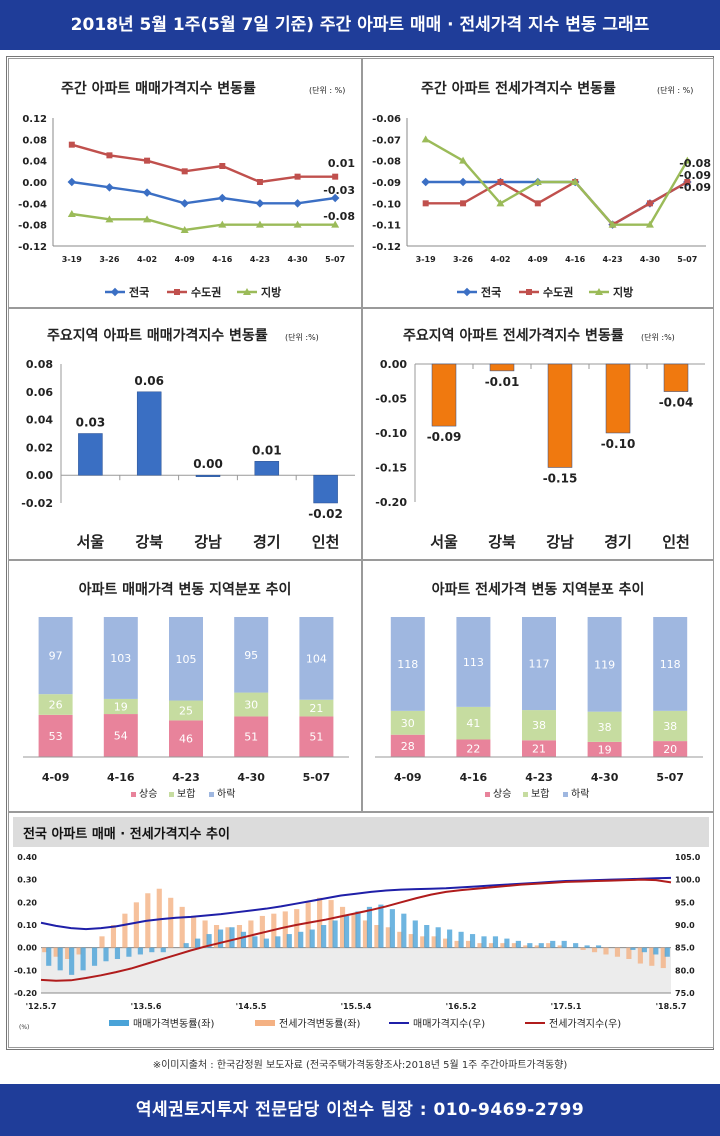 This screenshot has height=1136, width=720. I want to click on segment-label: 38, so click(670, 726).